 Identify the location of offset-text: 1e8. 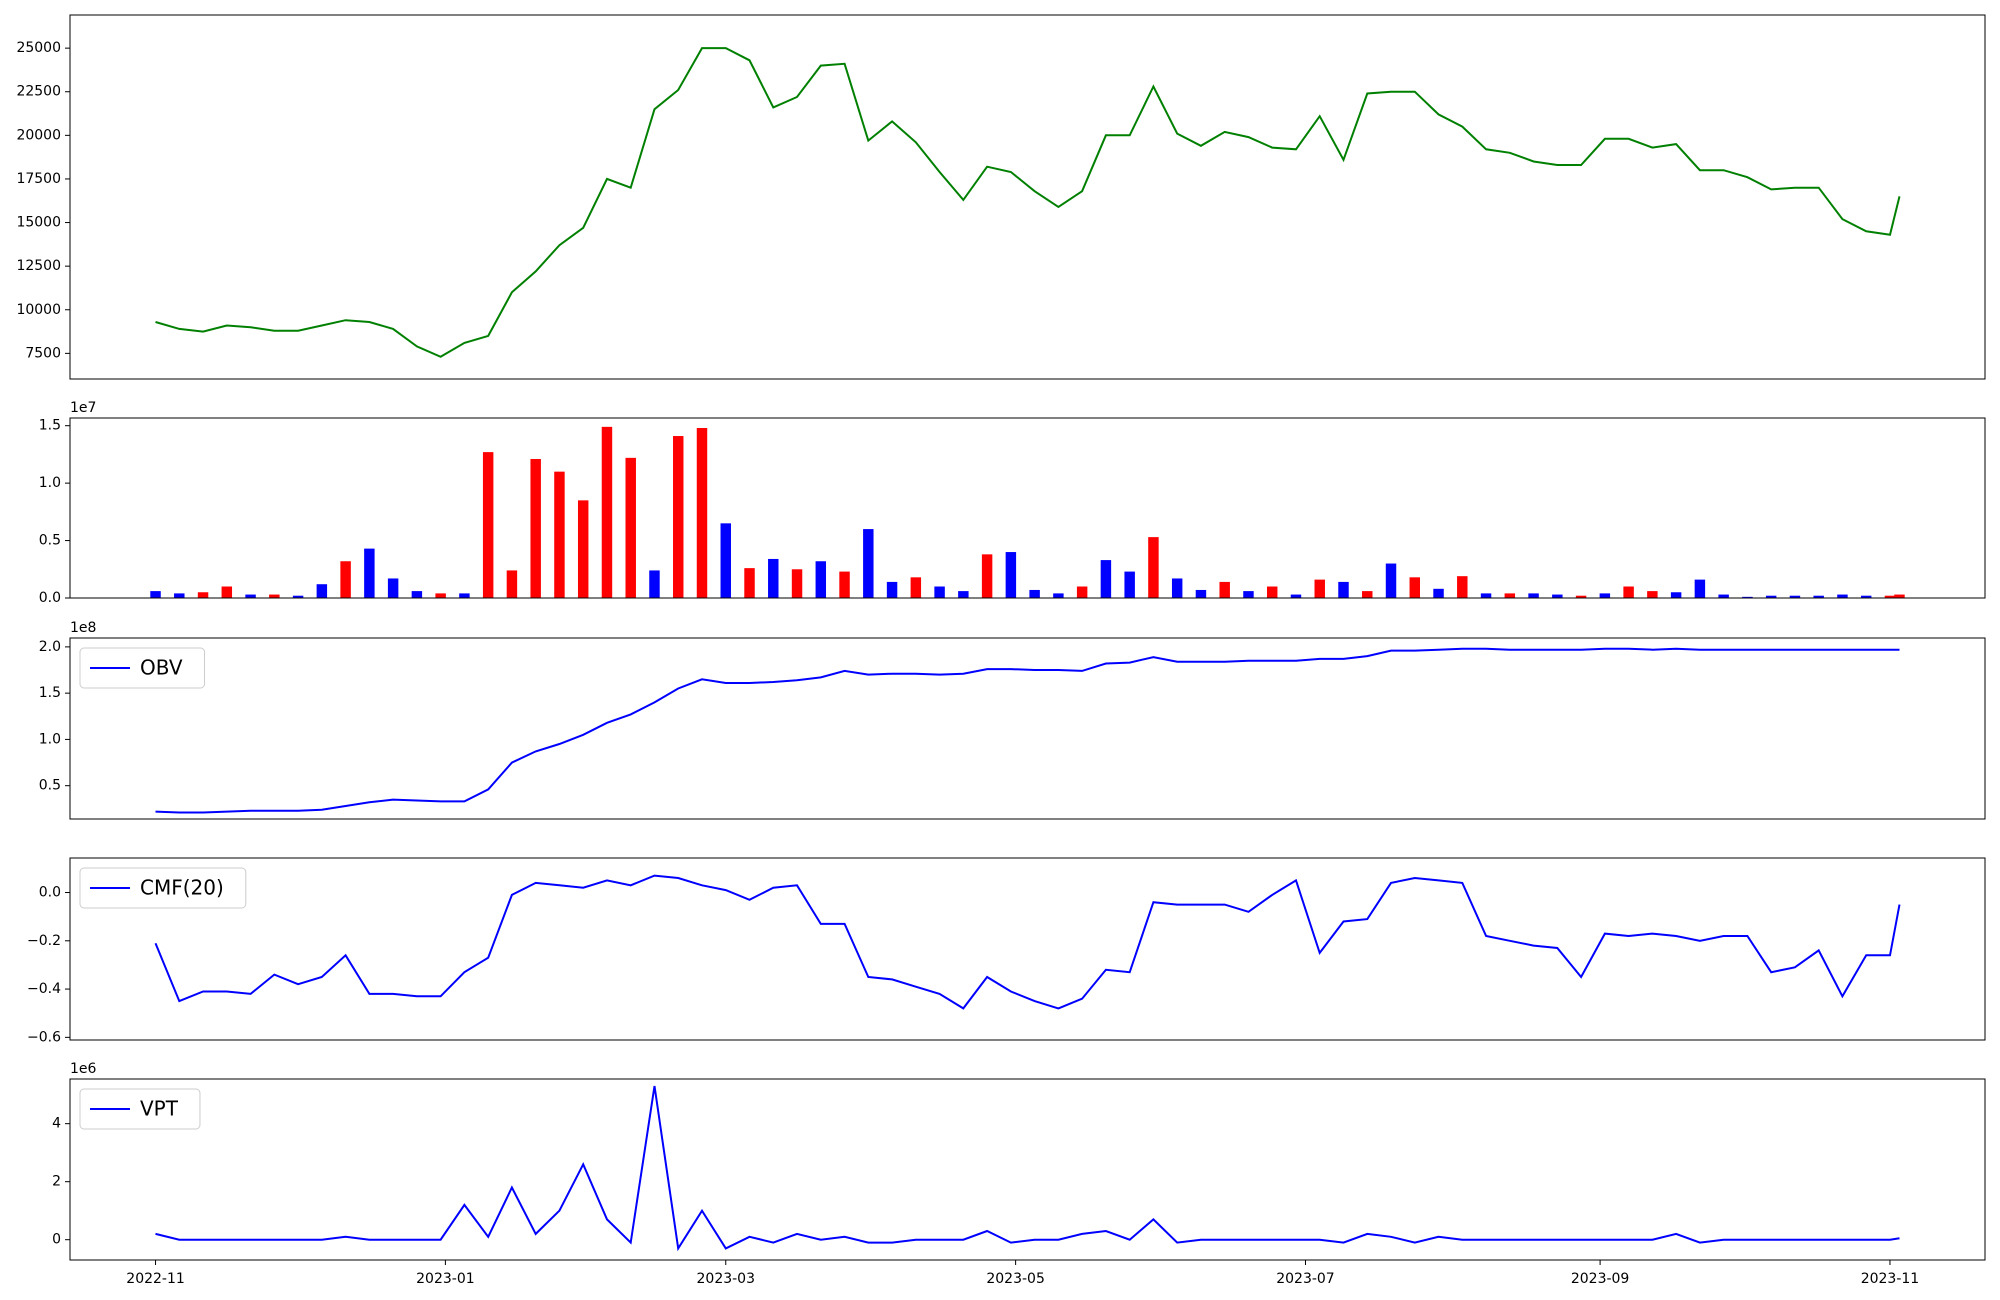
(83, 628).